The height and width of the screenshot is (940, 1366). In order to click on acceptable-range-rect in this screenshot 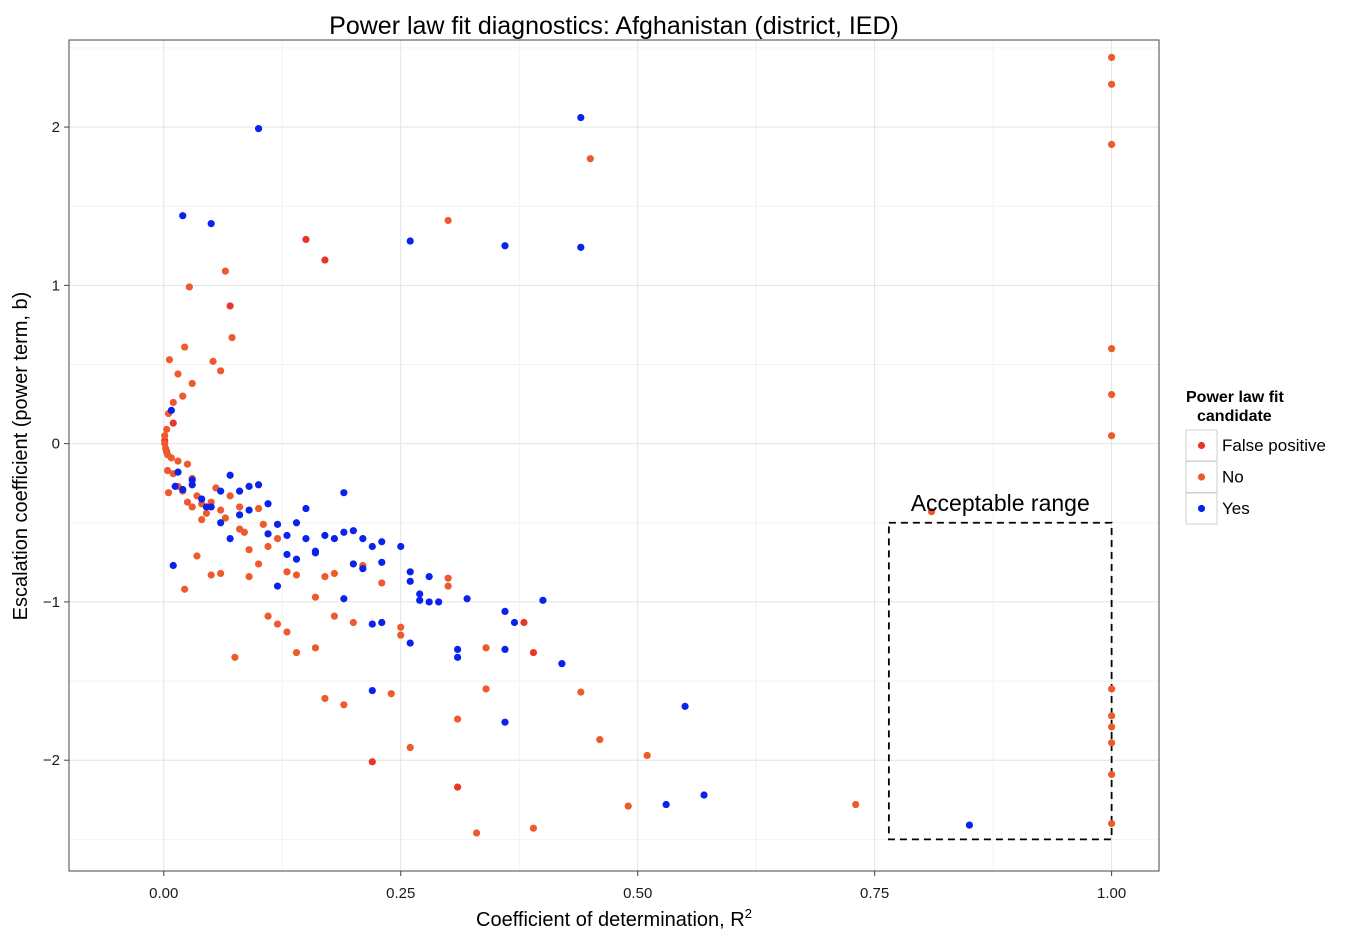, I will do `click(1000, 681)`.